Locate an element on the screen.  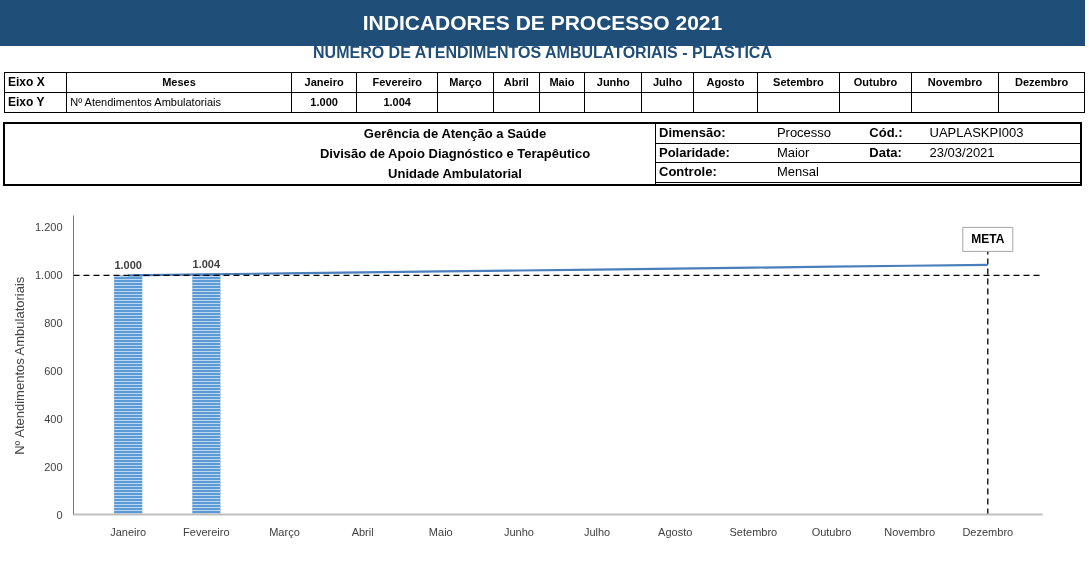
text: Maior is located at coordinates (793, 152).